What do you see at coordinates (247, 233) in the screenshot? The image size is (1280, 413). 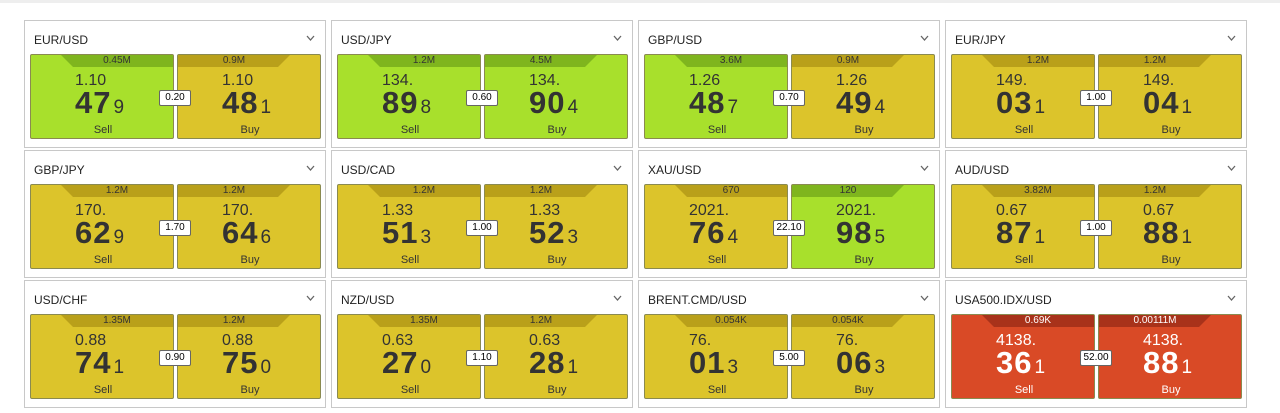 I see `price-pips: 64 6` at bounding box center [247, 233].